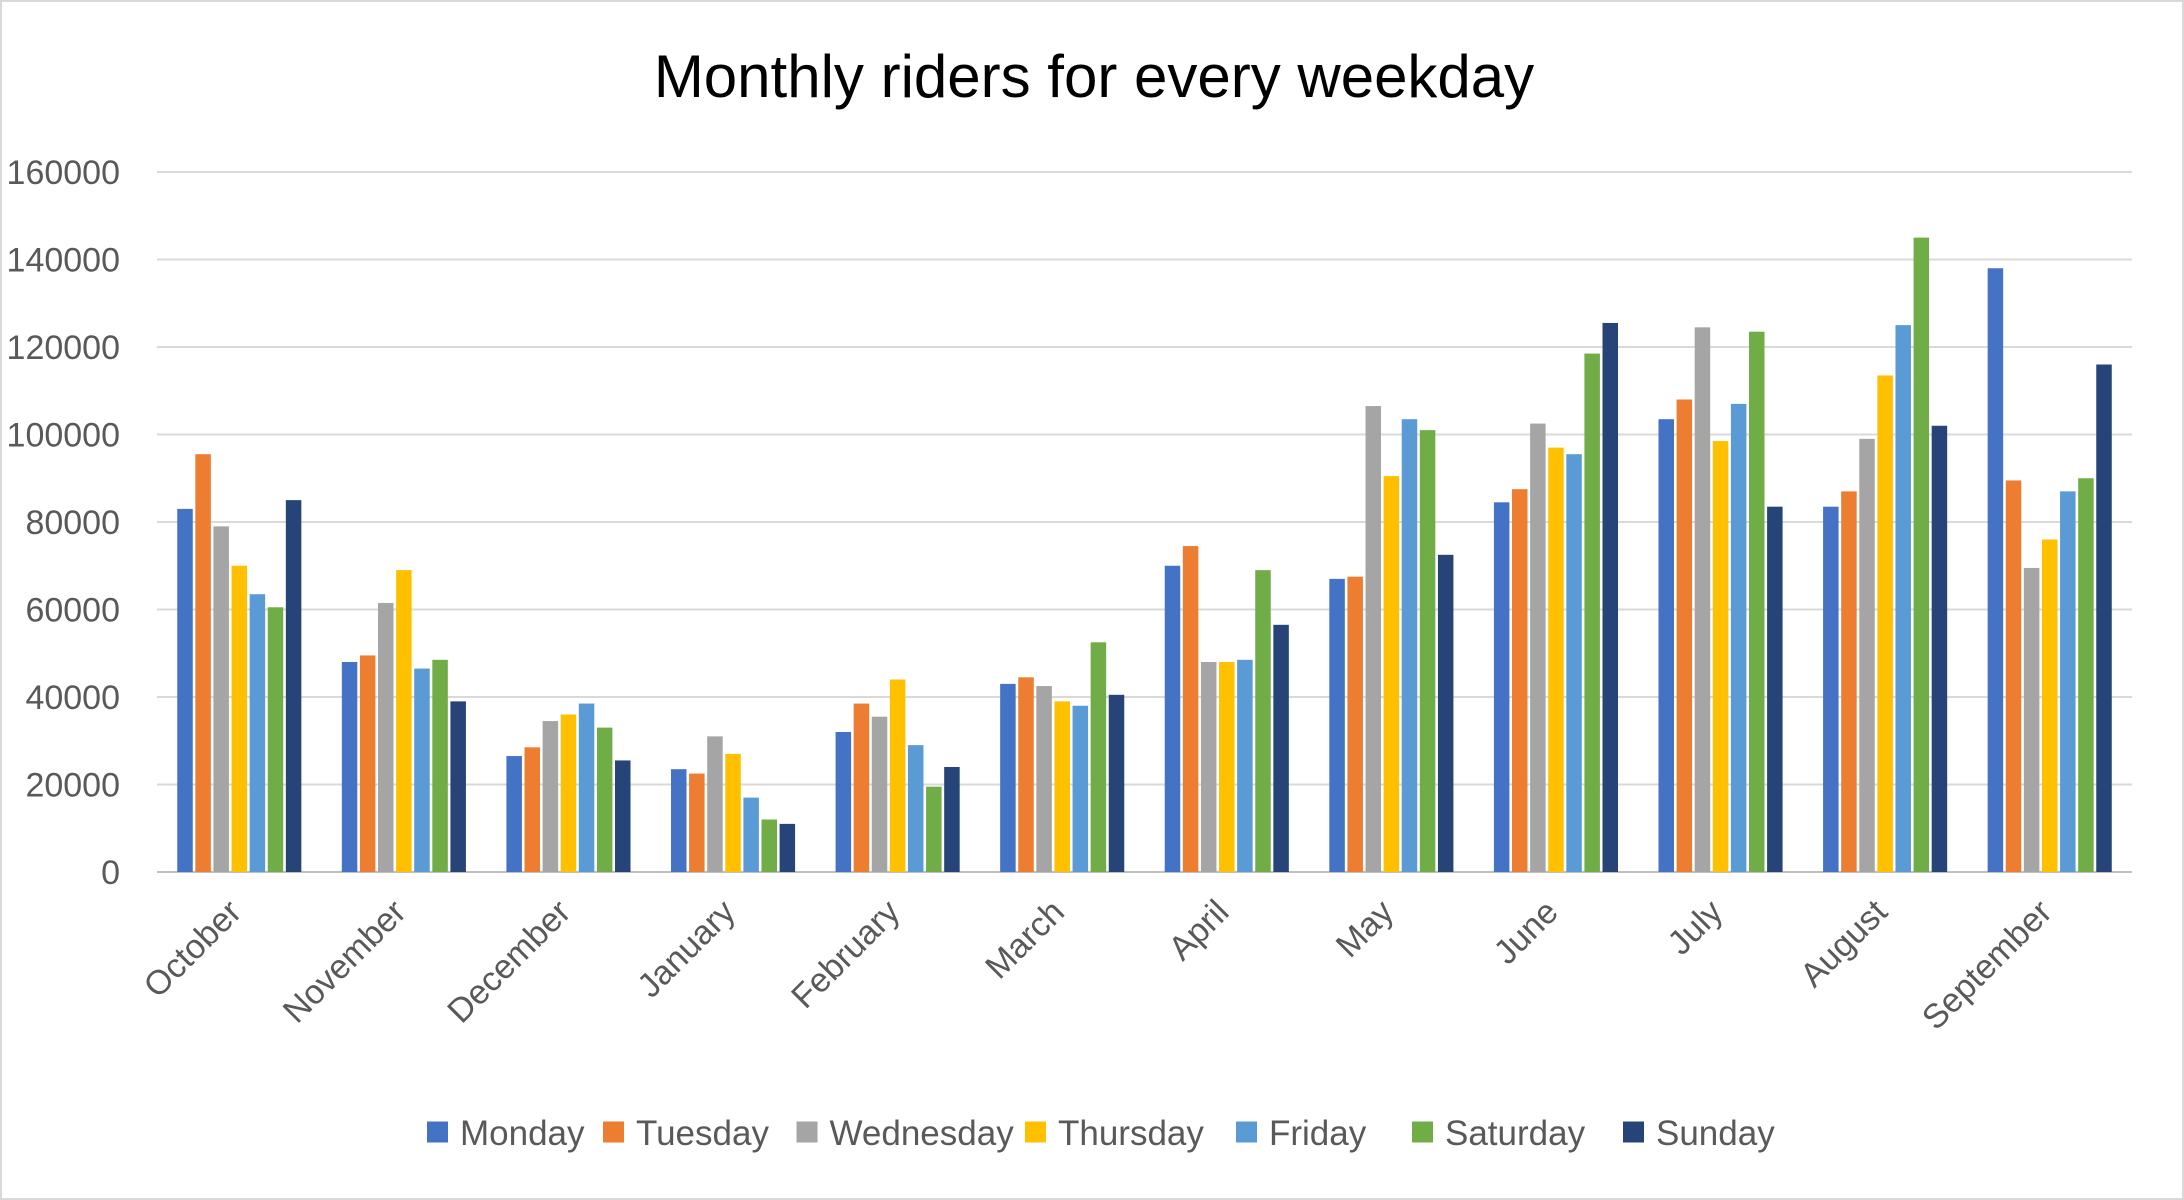 This screenshot has height=1200, width=2184. I want to click on bar-november-friday, so click(422, 770).